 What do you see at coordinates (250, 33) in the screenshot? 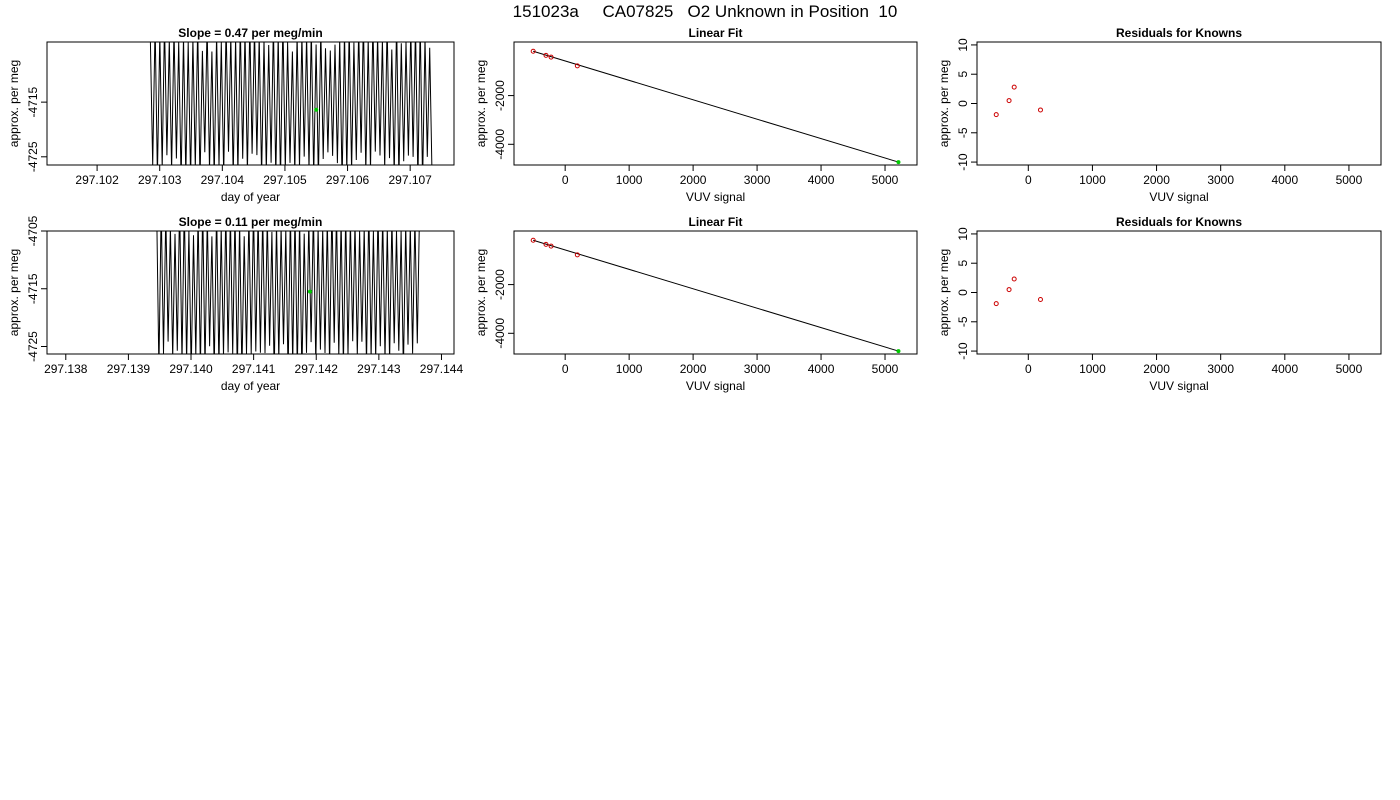
I see `panel-title: Slope = 0.47 per meg/min` at bounding box center [250, 33].